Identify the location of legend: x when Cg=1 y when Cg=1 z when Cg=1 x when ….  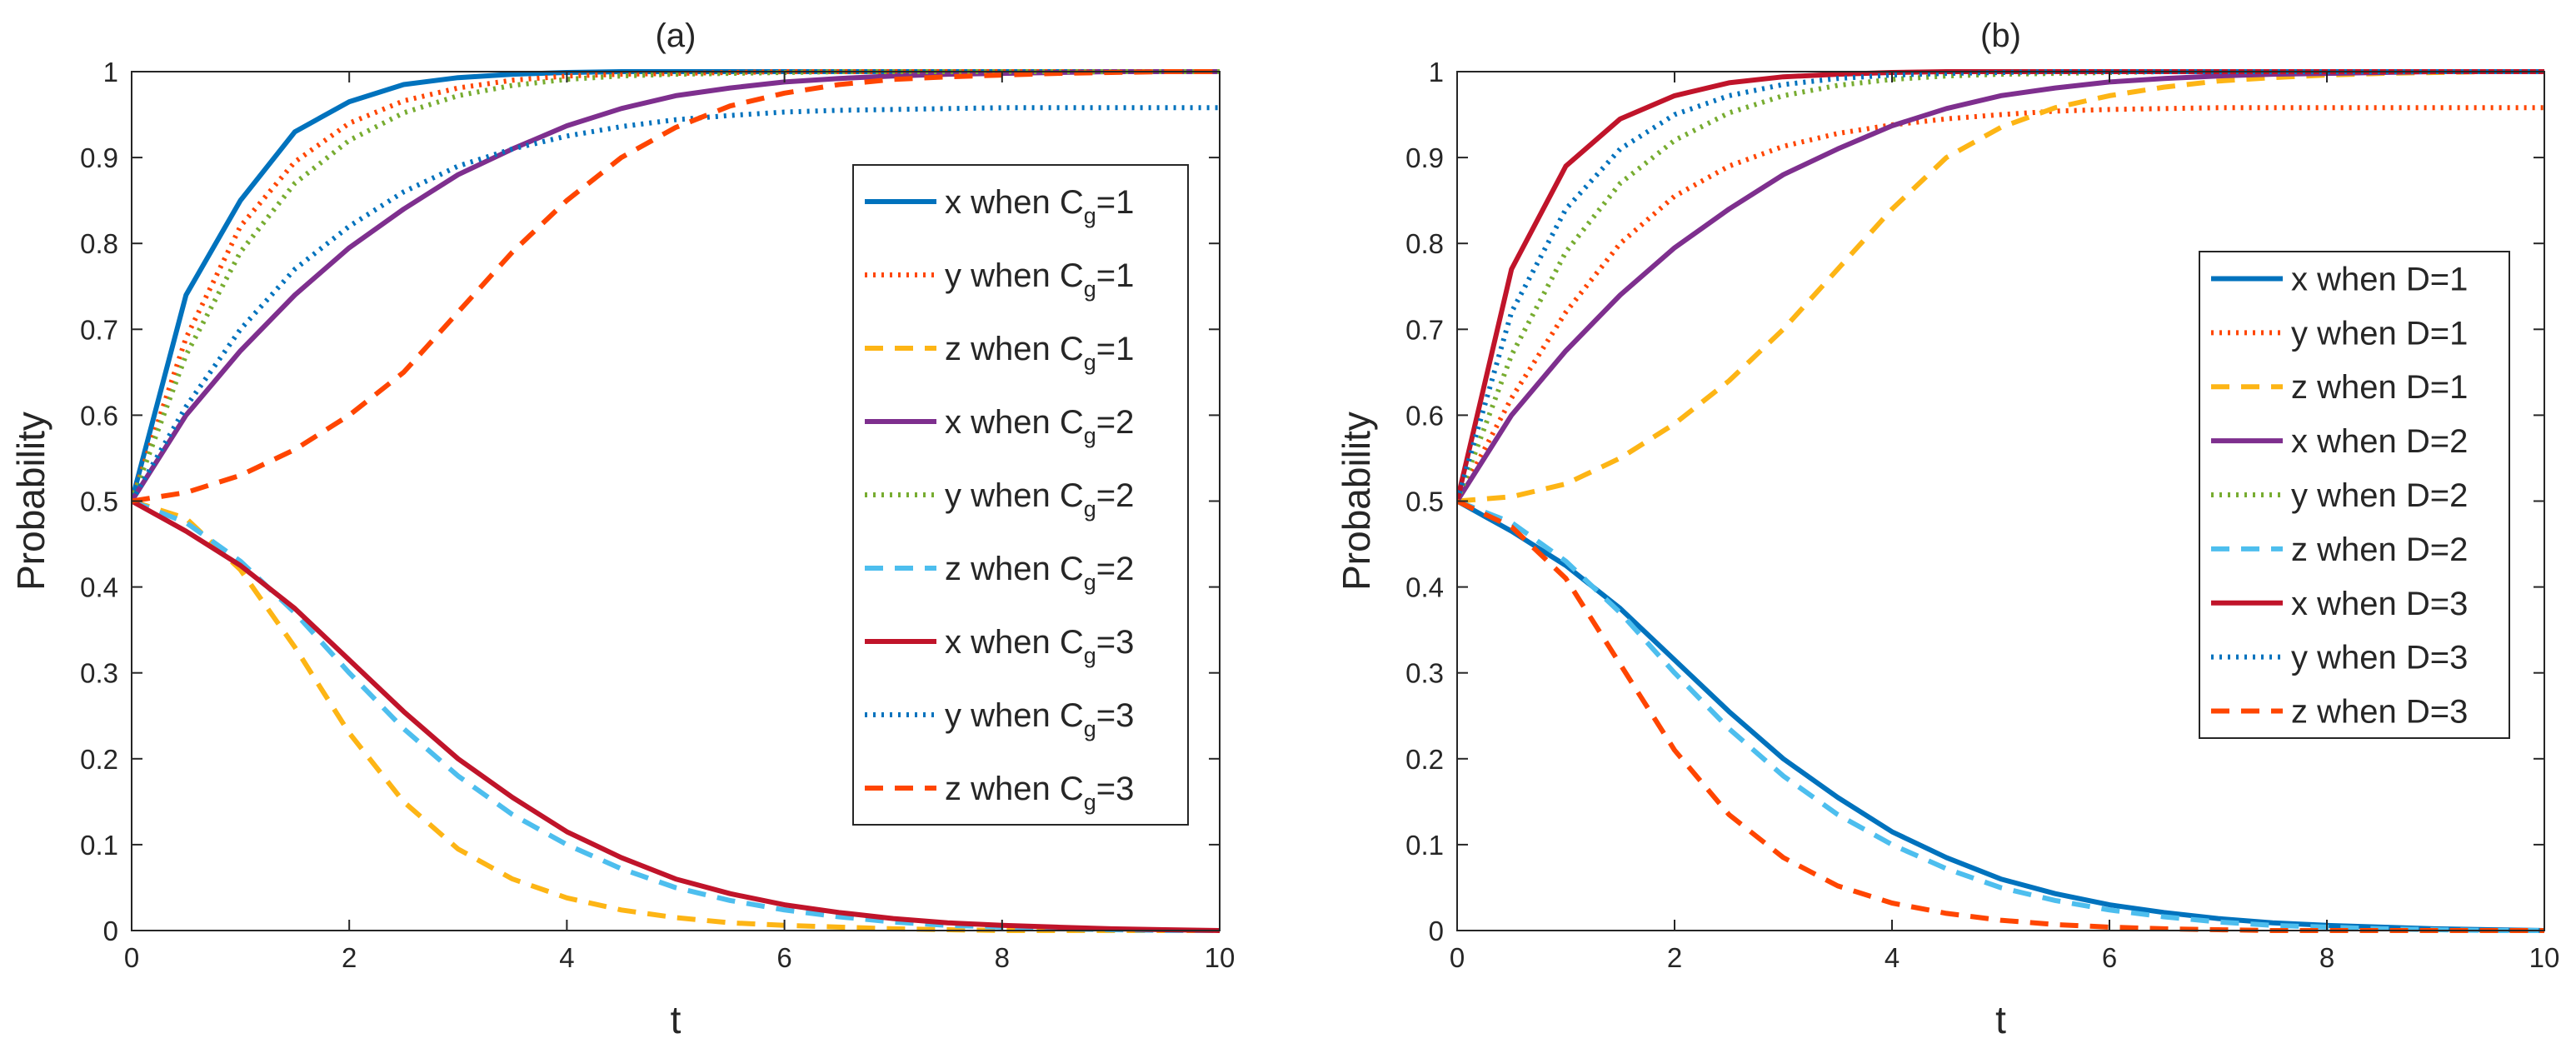
(1020, 495).